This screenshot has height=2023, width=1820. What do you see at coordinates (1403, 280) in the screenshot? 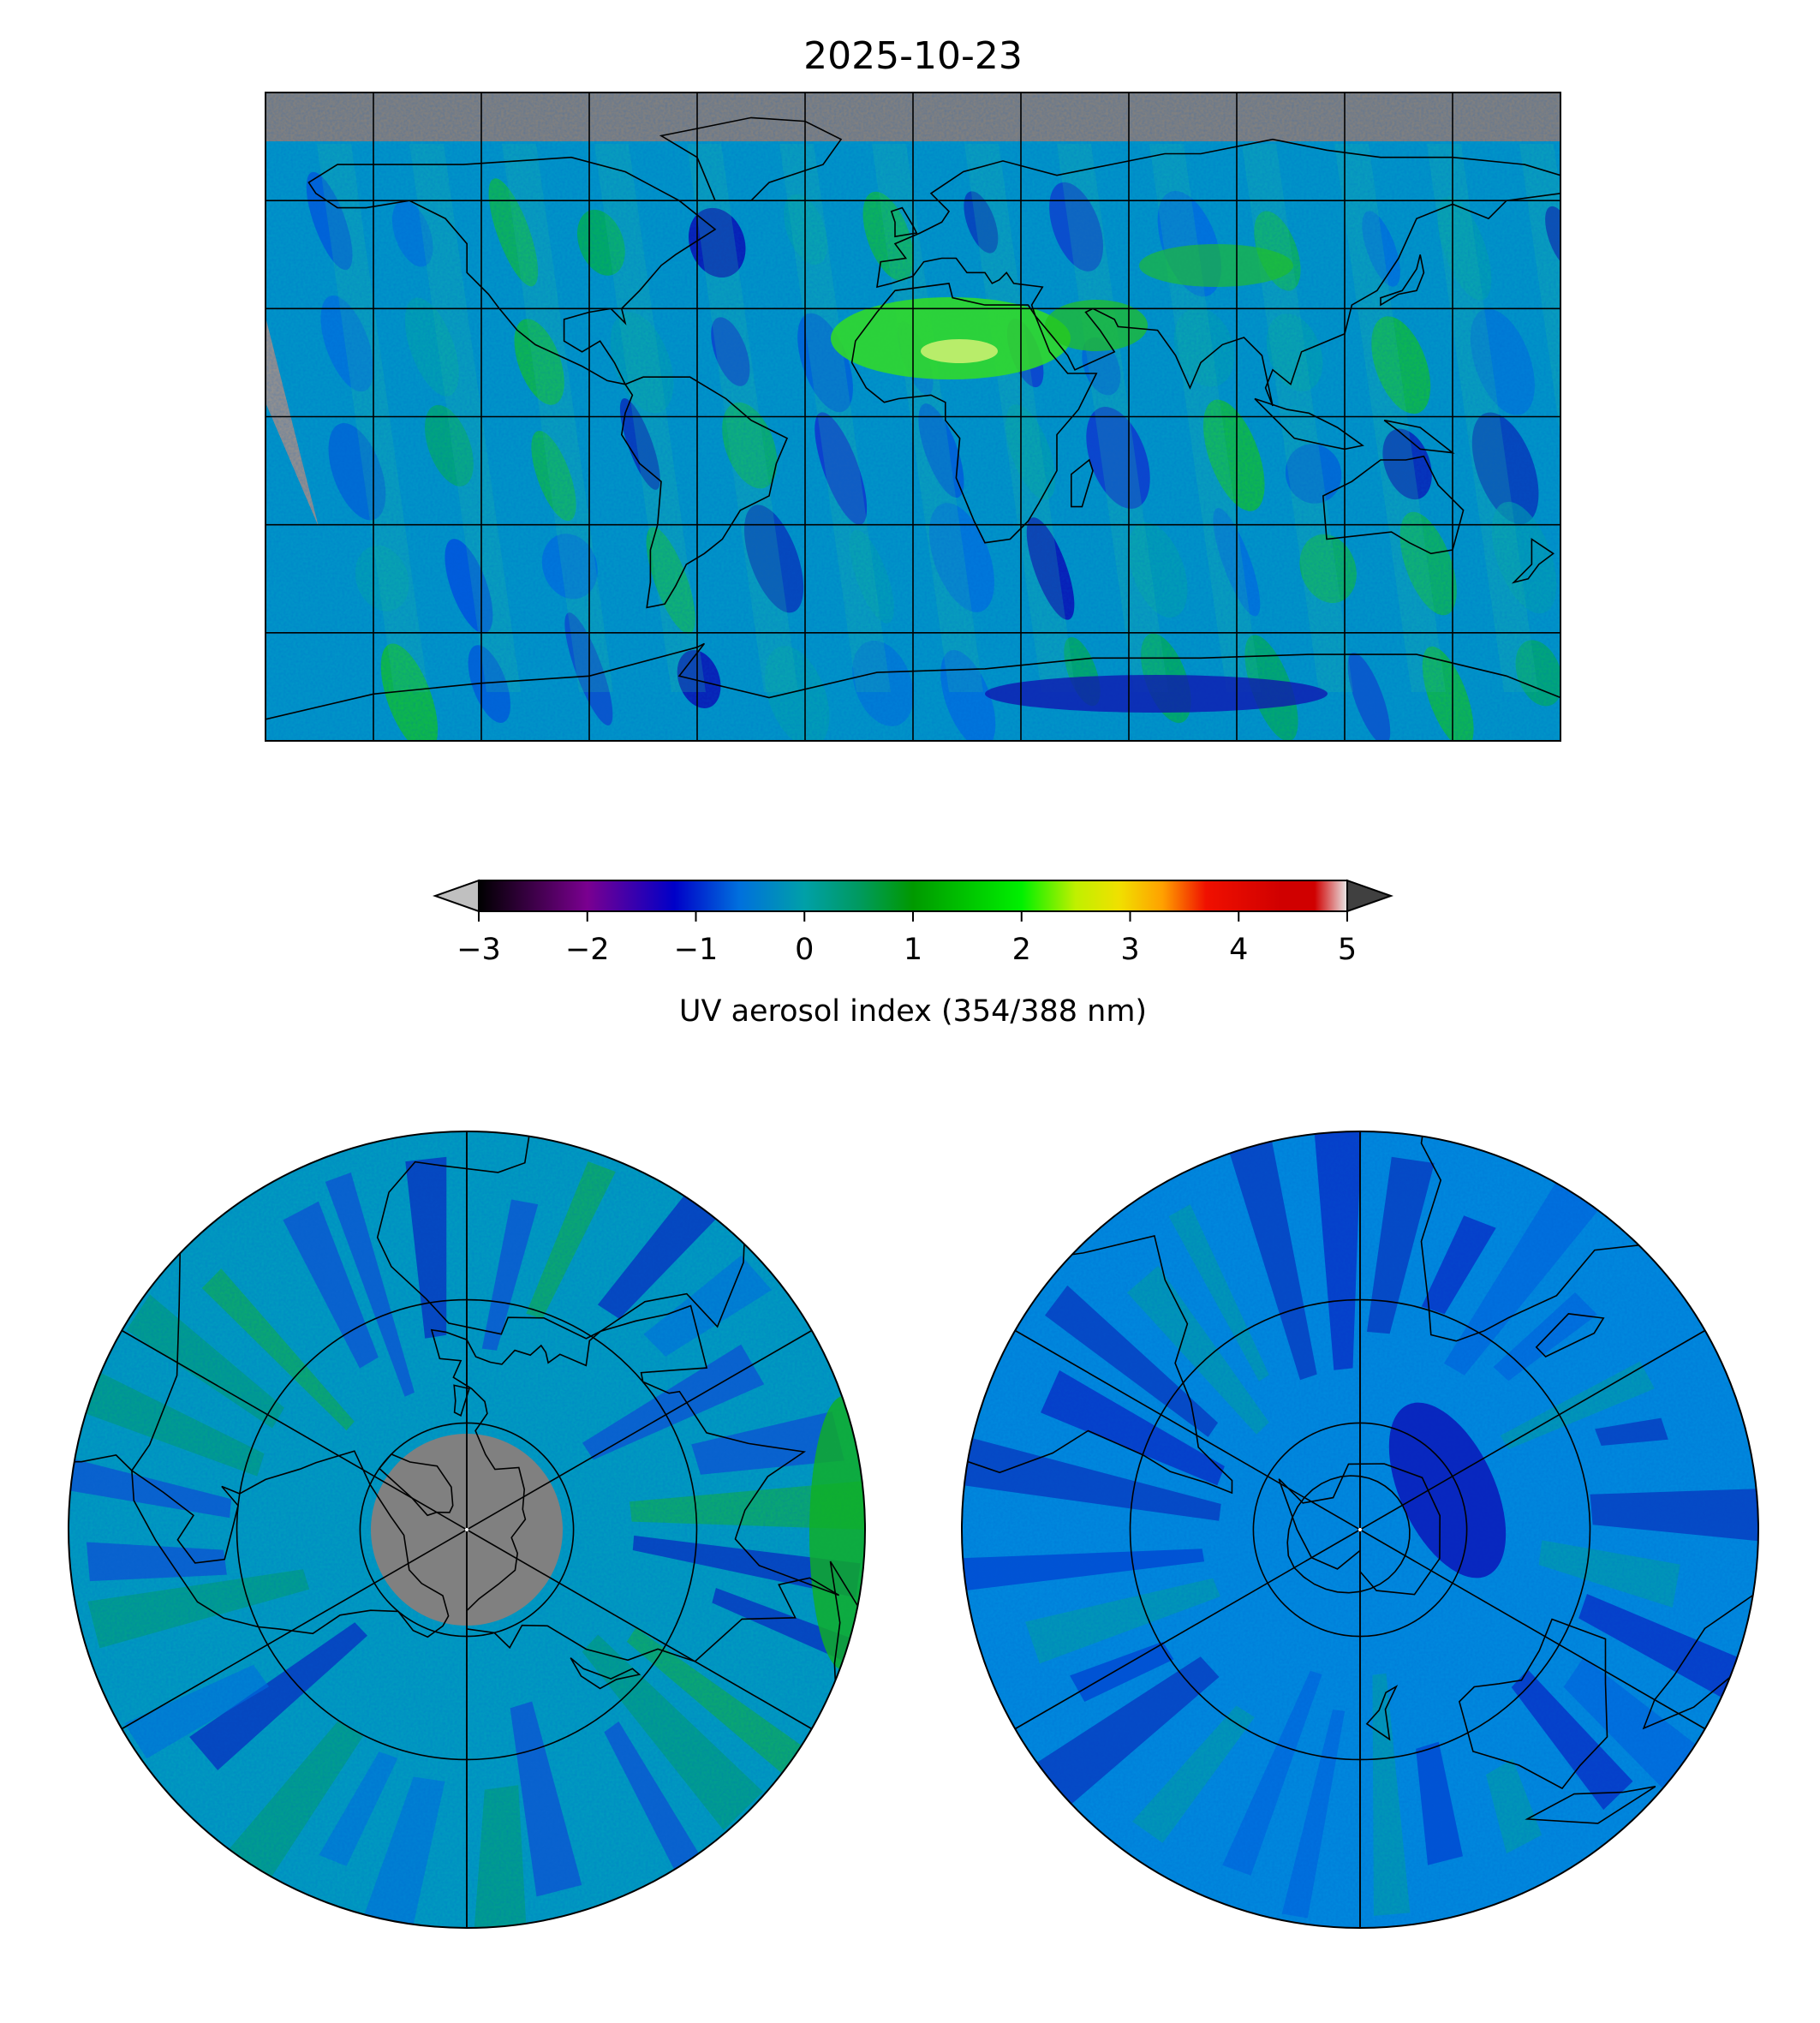
I see `coastline-japan` at bounding box center [1403, 280].